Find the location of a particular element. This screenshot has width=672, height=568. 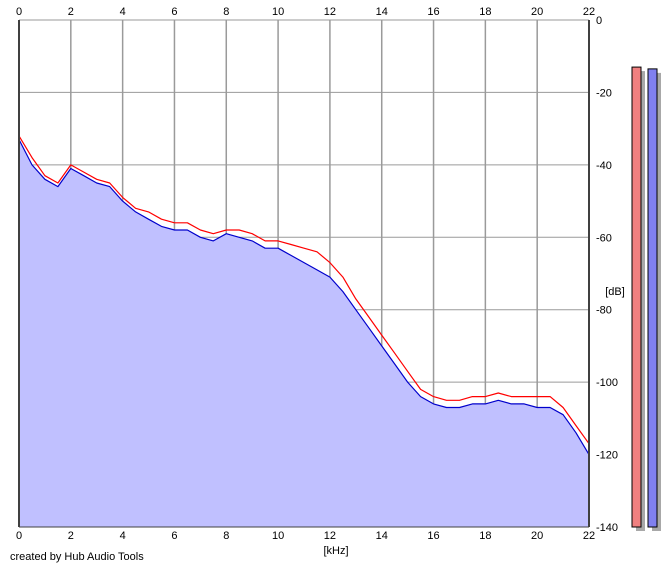

y-tick-label: -80 is located at coordinates (604, 311).